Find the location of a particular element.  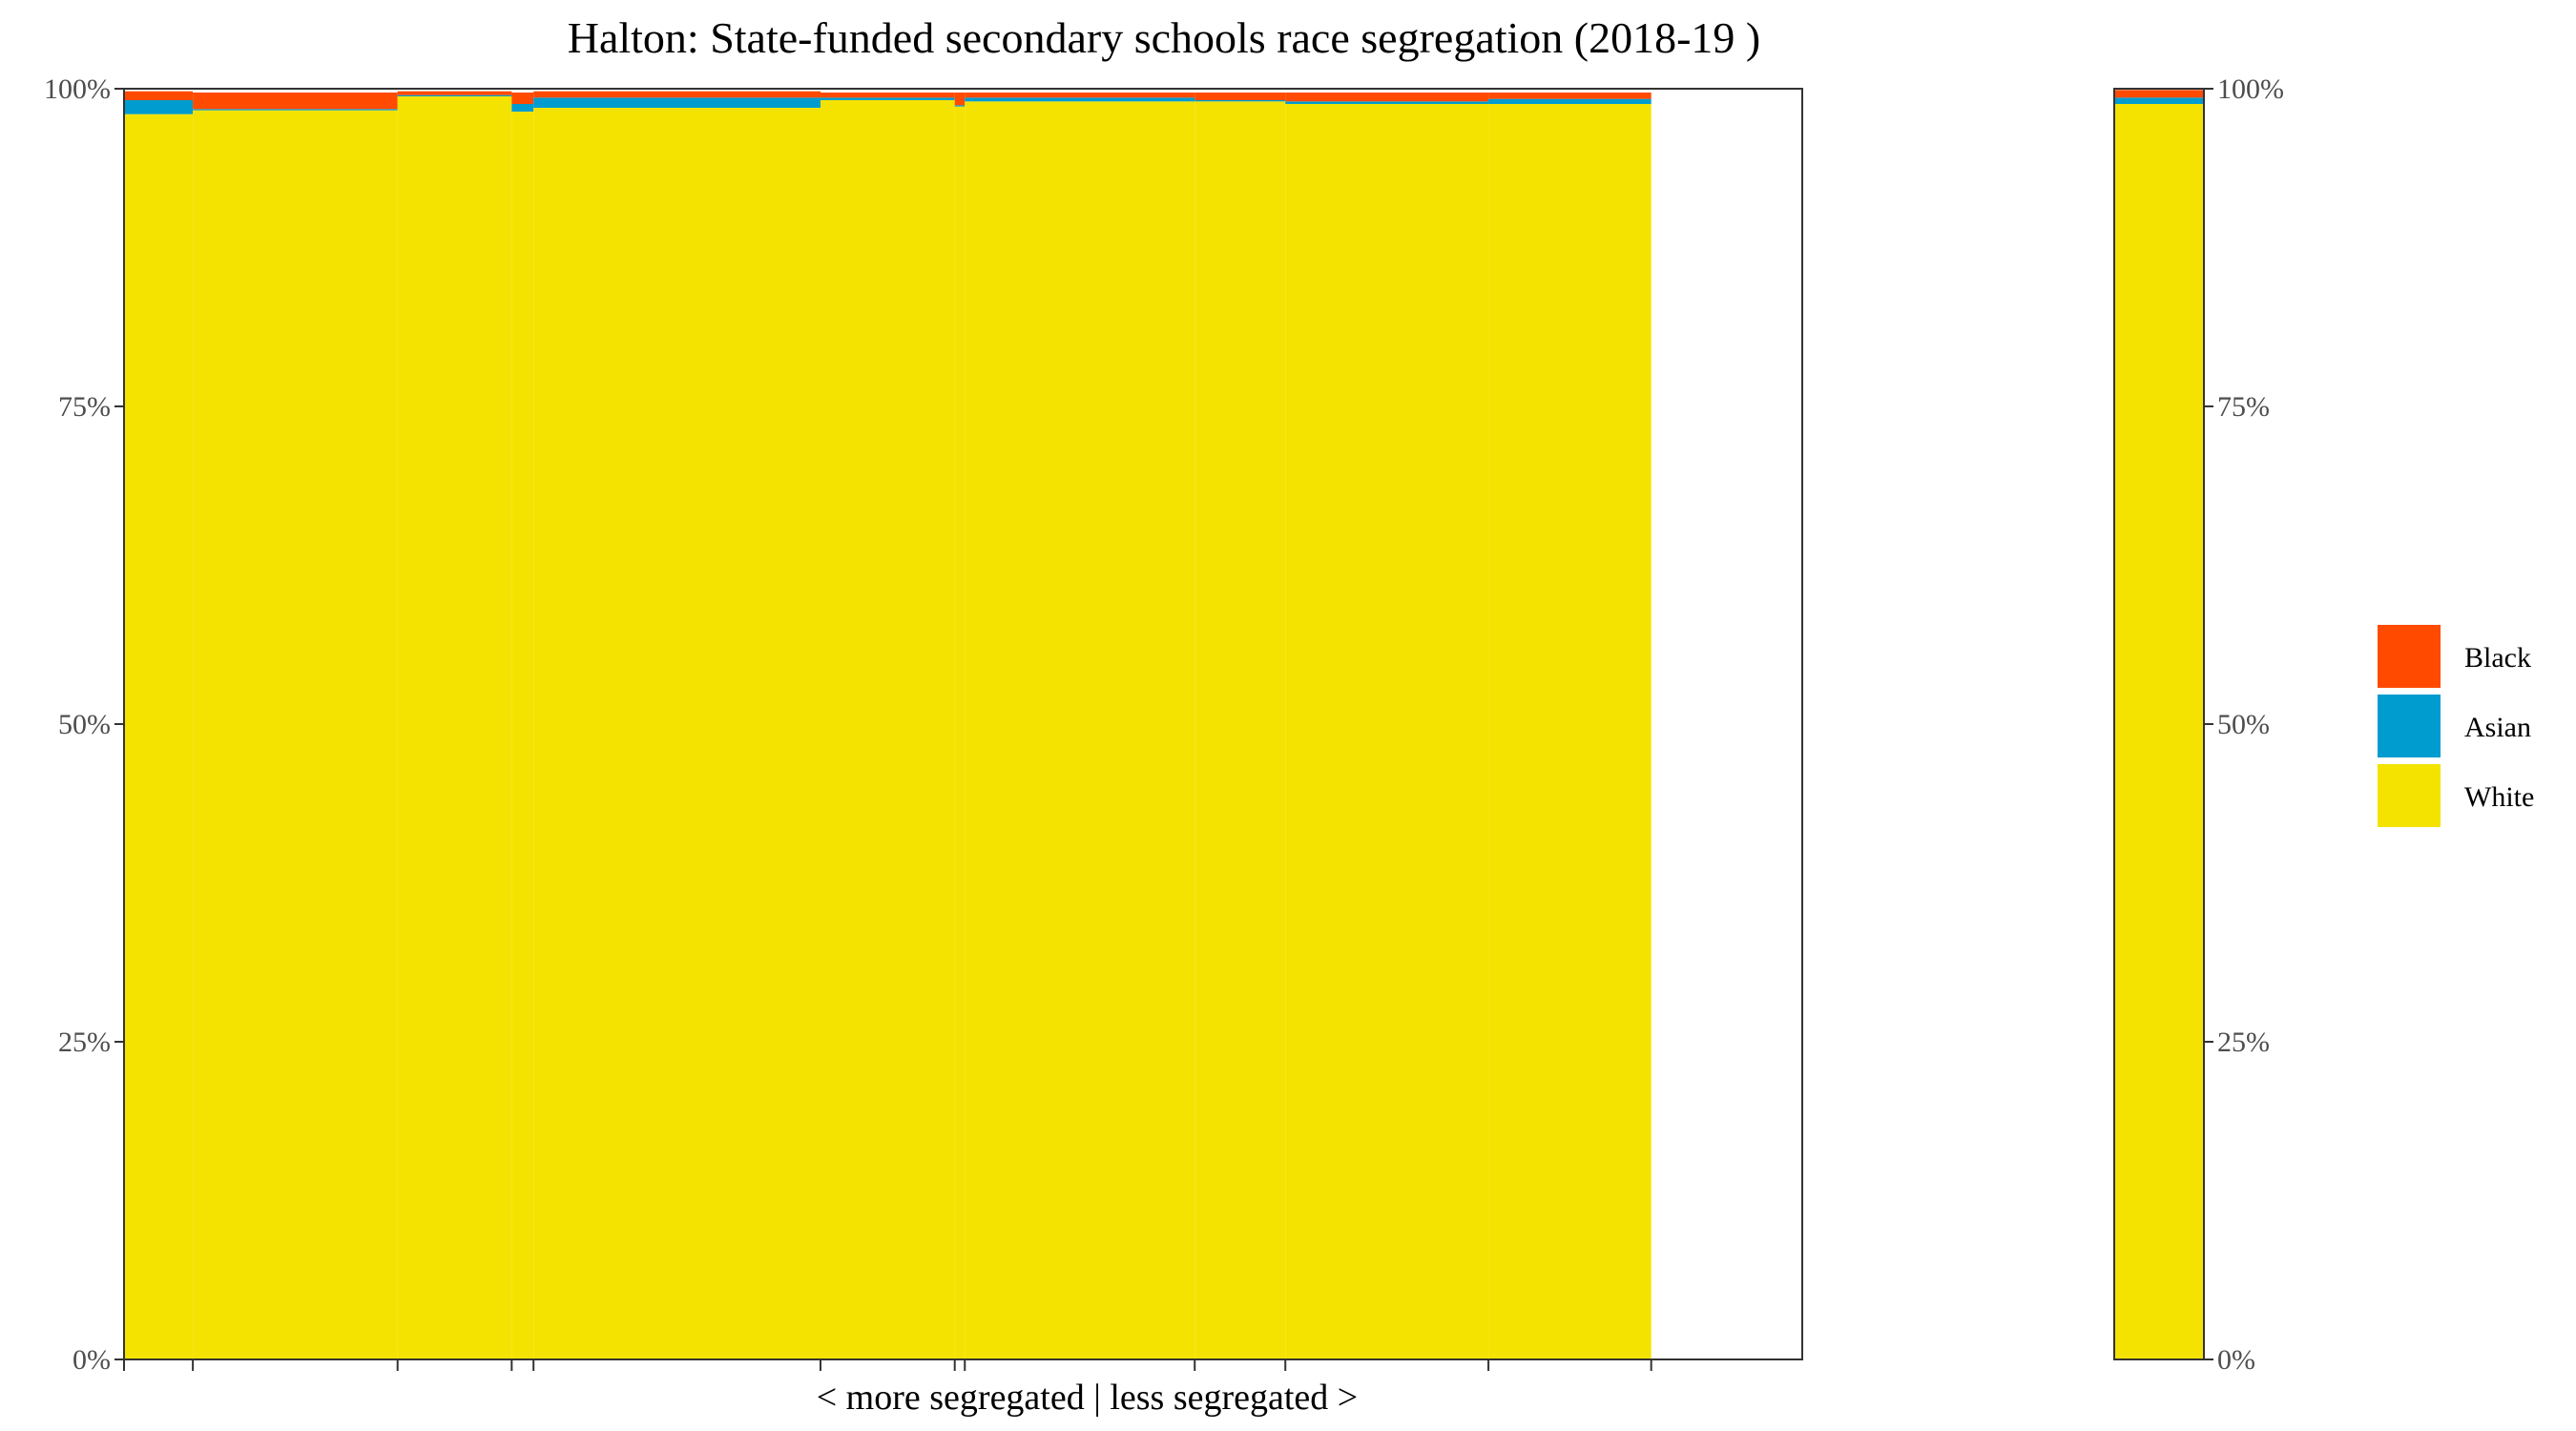

bar-segment-black-overall is located at coordinates (2159, 94).